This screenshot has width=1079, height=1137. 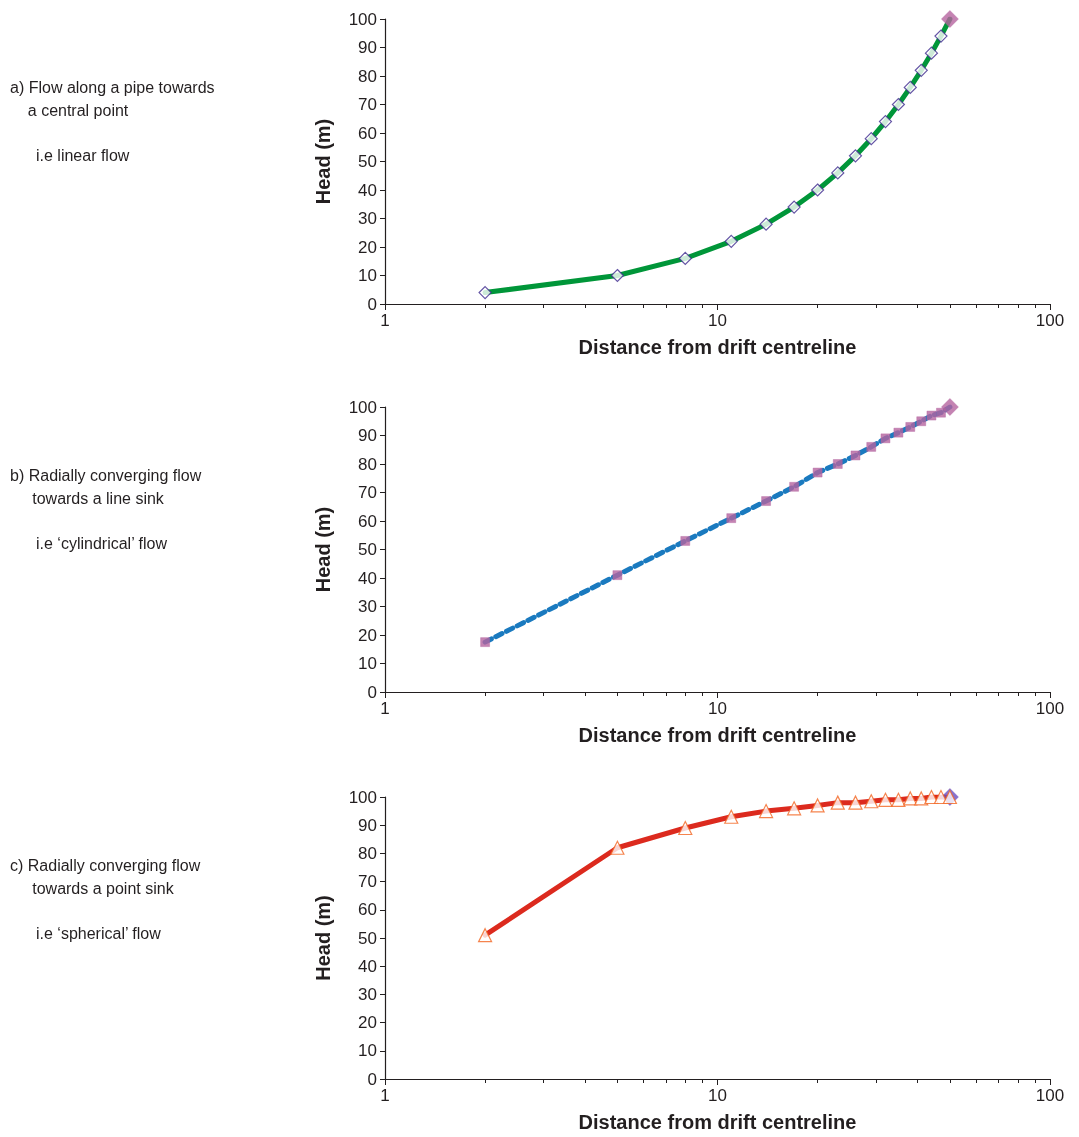 What do you see at coordinates (112, 99) in the screenshot?
I see `text: a) Flow along a pipe towards a central point` at bounding box center [112, 99].